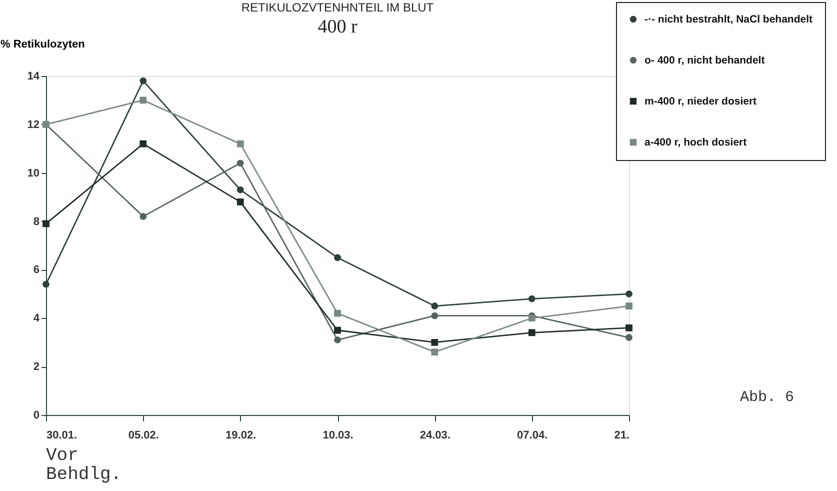 This screenshot has width=837, height=491. What do you see at coordinates (338, 27) in the screenshot?
I see `chart-subtitle: 400 r` at bounding box center [338, 27].